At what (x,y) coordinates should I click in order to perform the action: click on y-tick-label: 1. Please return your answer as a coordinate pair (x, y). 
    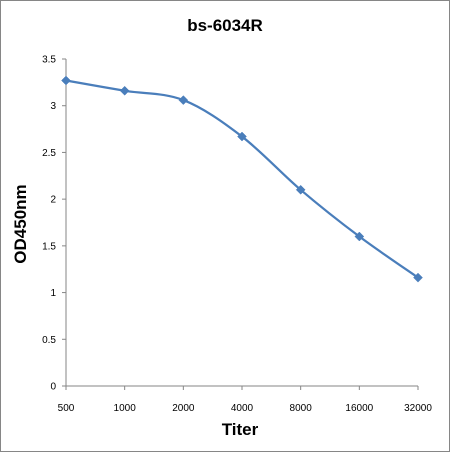
    Looking at the image, I should click on (53, 293).